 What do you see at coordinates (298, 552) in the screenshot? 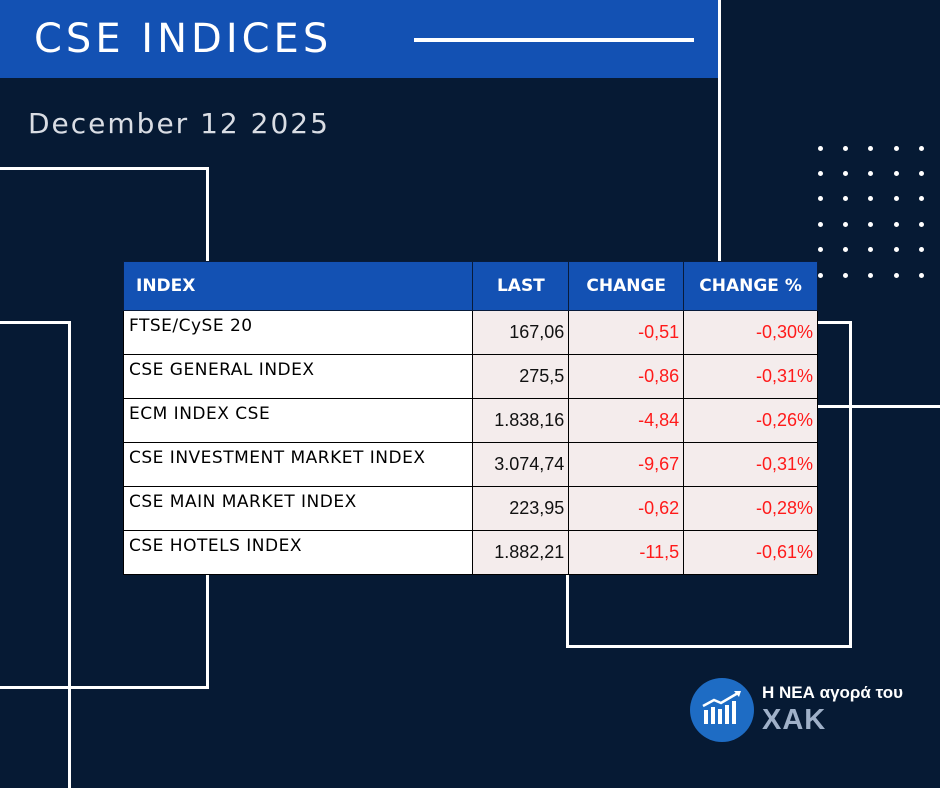
I see `index-name: CSE HOTELS INDEX` at bounding box center [298, 552].